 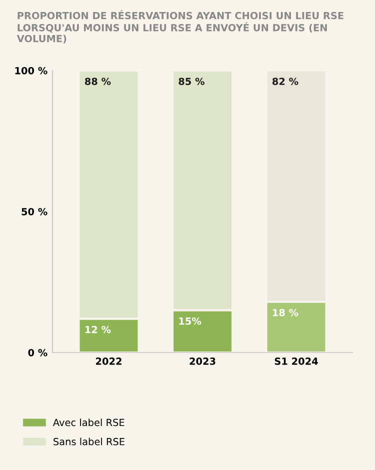 What do you see at coordinates (180, 27) in the screenshot?
I see `chart-title: PROPORTION DE RÉSERVATIONS AYANT CHOISI UN LIEU RSE LORSQU'AU MOINS UN LIEU RSE A ENVOYÉ UN DEVIS (EN VOLUME)` at bounding box center [180, 27].